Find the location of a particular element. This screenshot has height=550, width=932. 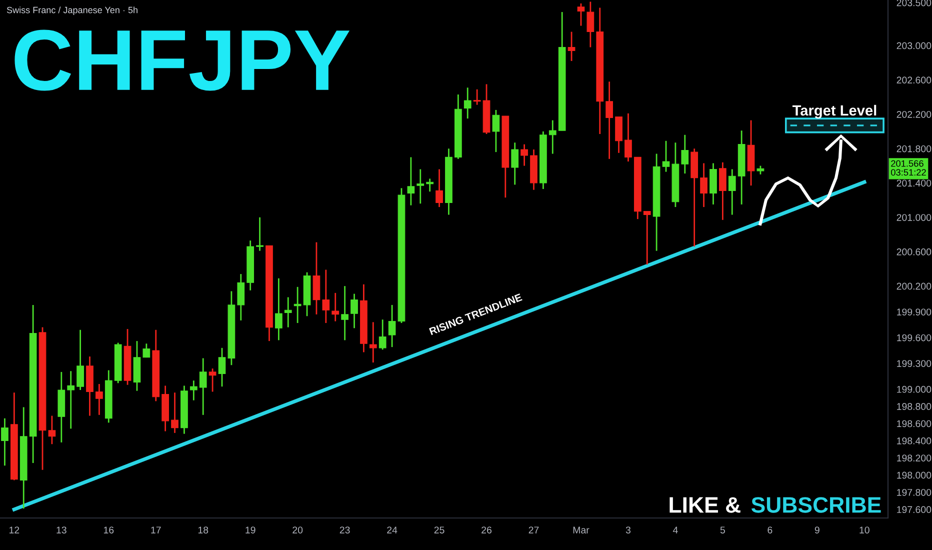

y-tick-label: 199.600 is located at coordinates (914, 338).